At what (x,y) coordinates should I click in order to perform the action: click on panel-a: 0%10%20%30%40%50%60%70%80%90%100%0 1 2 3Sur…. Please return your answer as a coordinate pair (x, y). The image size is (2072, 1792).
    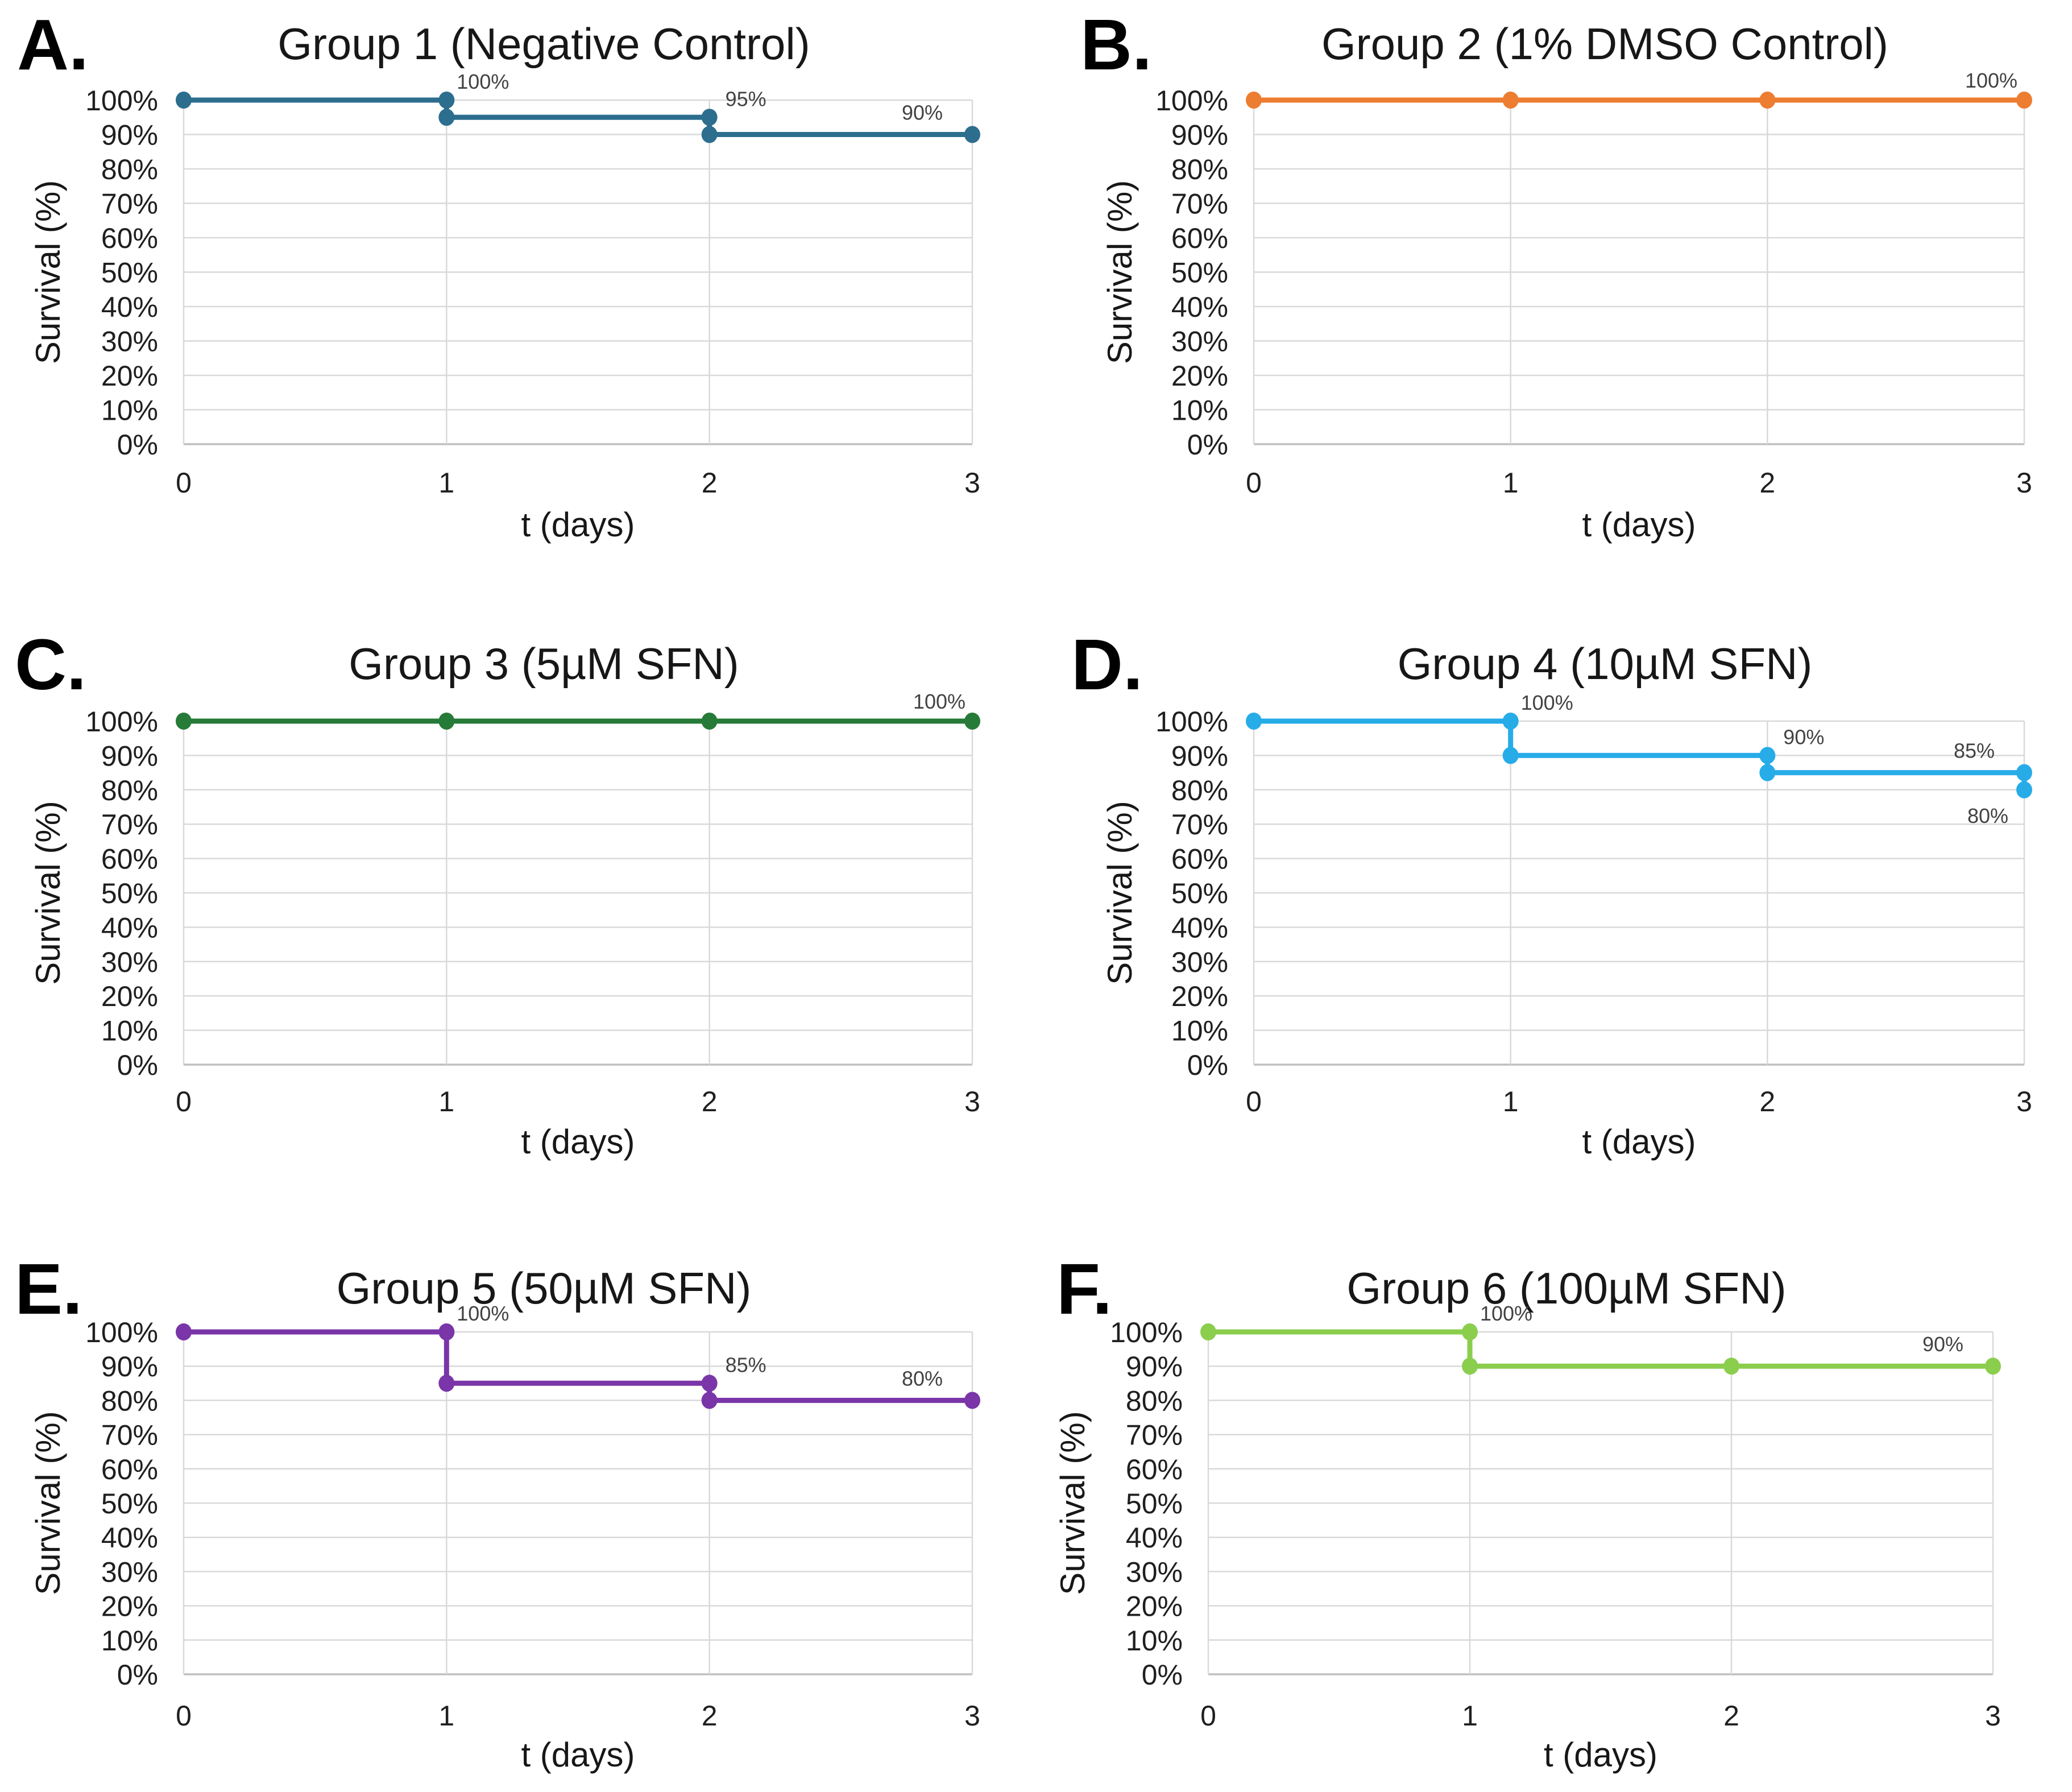
    Looking at the image, I should click on (498, 274).